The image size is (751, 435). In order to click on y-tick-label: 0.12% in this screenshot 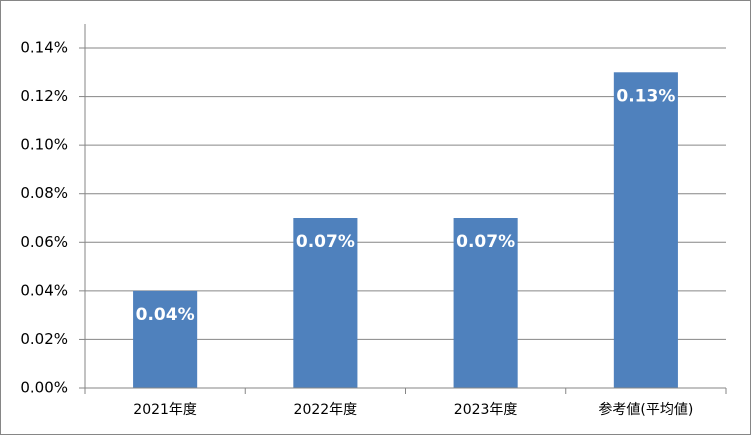, I will do `click(44, 96)`.